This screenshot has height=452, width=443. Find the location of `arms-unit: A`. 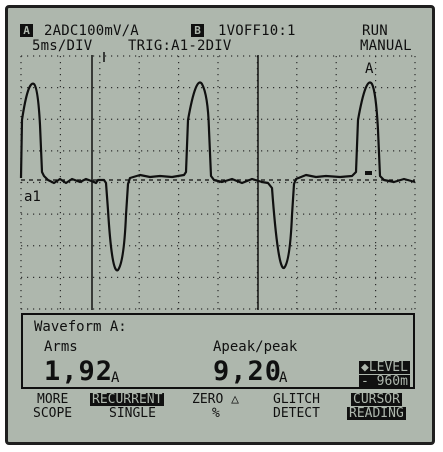

arms-unit: A is located at coordinates (115, 378).